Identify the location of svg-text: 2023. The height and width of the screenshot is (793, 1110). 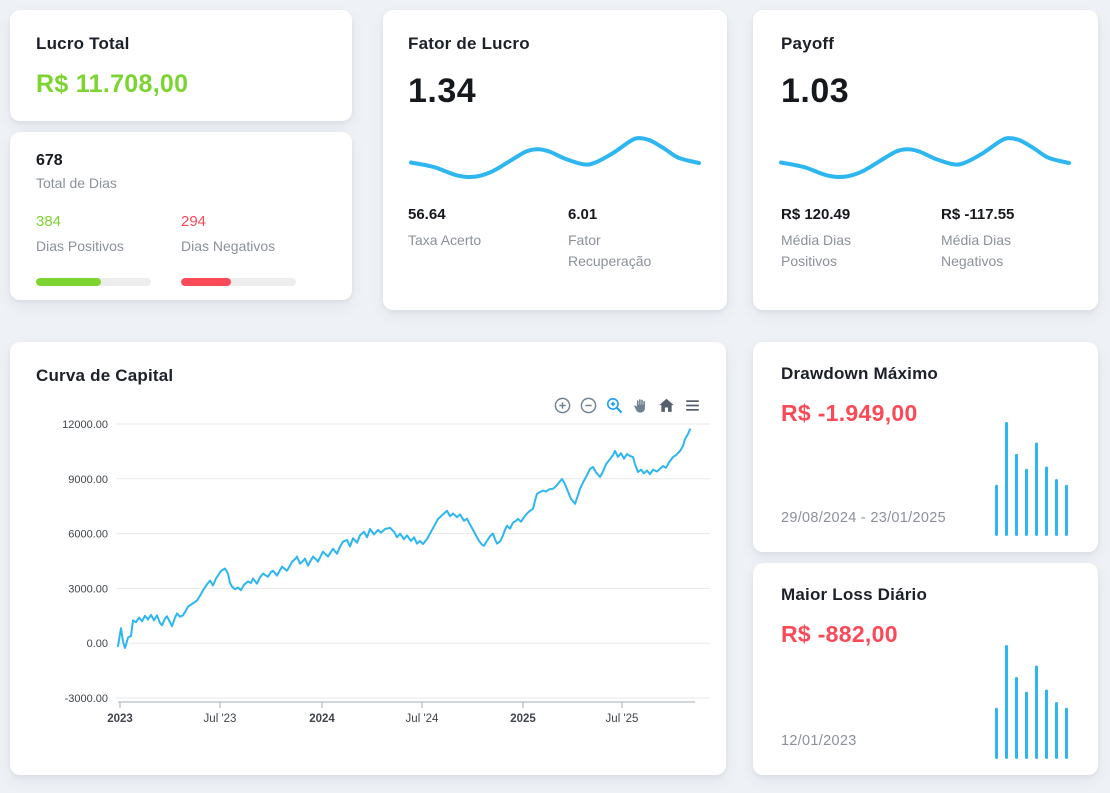
(120, 719).